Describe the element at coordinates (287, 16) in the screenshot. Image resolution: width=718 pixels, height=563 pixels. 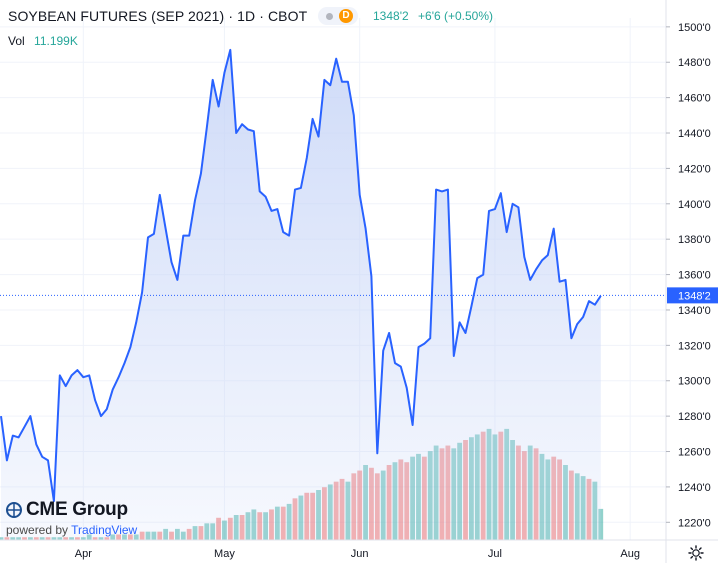
I see `exchange-label: CBOT` at that location.